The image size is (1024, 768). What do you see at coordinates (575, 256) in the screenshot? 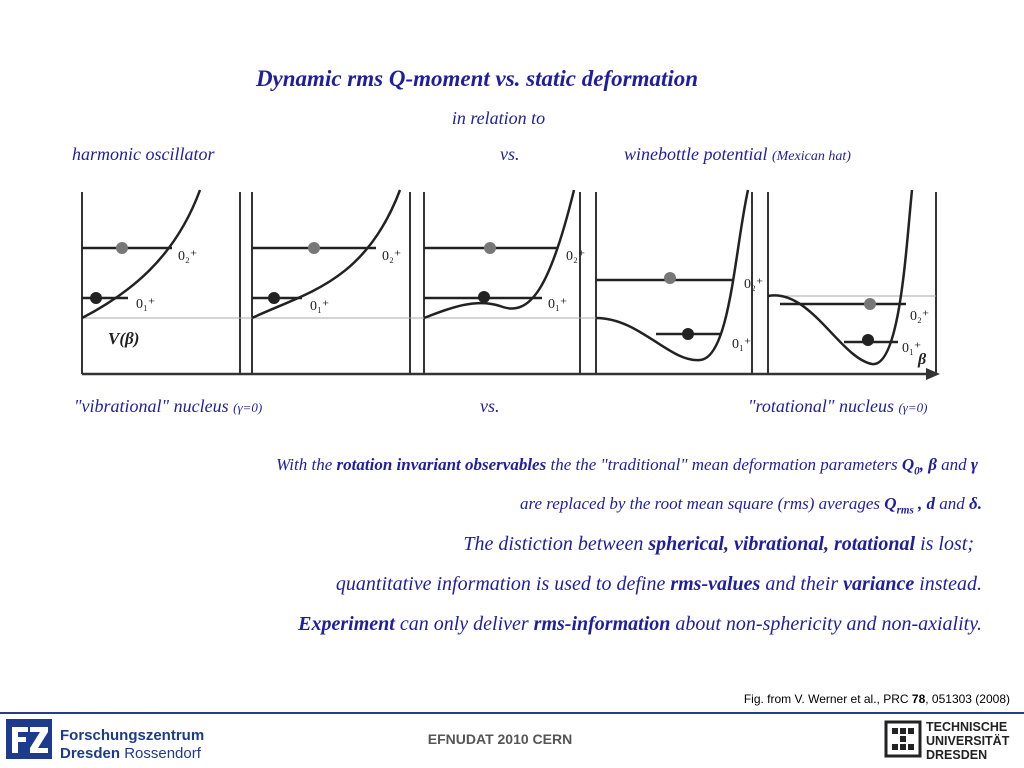
I see `panel-3-label-upper: 0₂⁺` at bounding box center [575, 256].